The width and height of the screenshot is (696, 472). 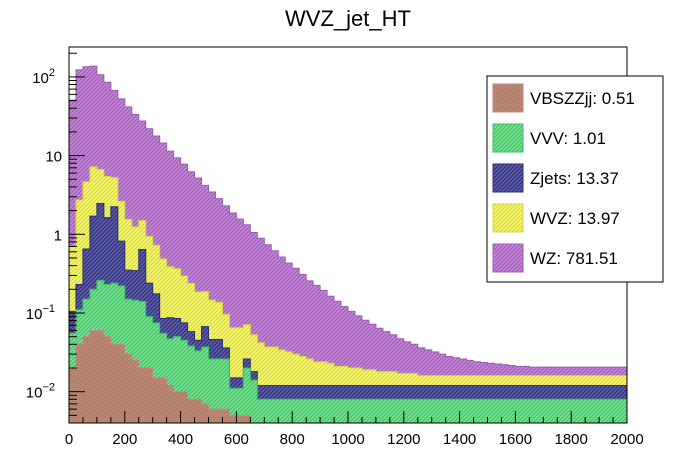 What do you see at coordinates (508, 98) in the screenshot?
I see `legend-swatch-vbszzjj` at bounding box center [508, 98].